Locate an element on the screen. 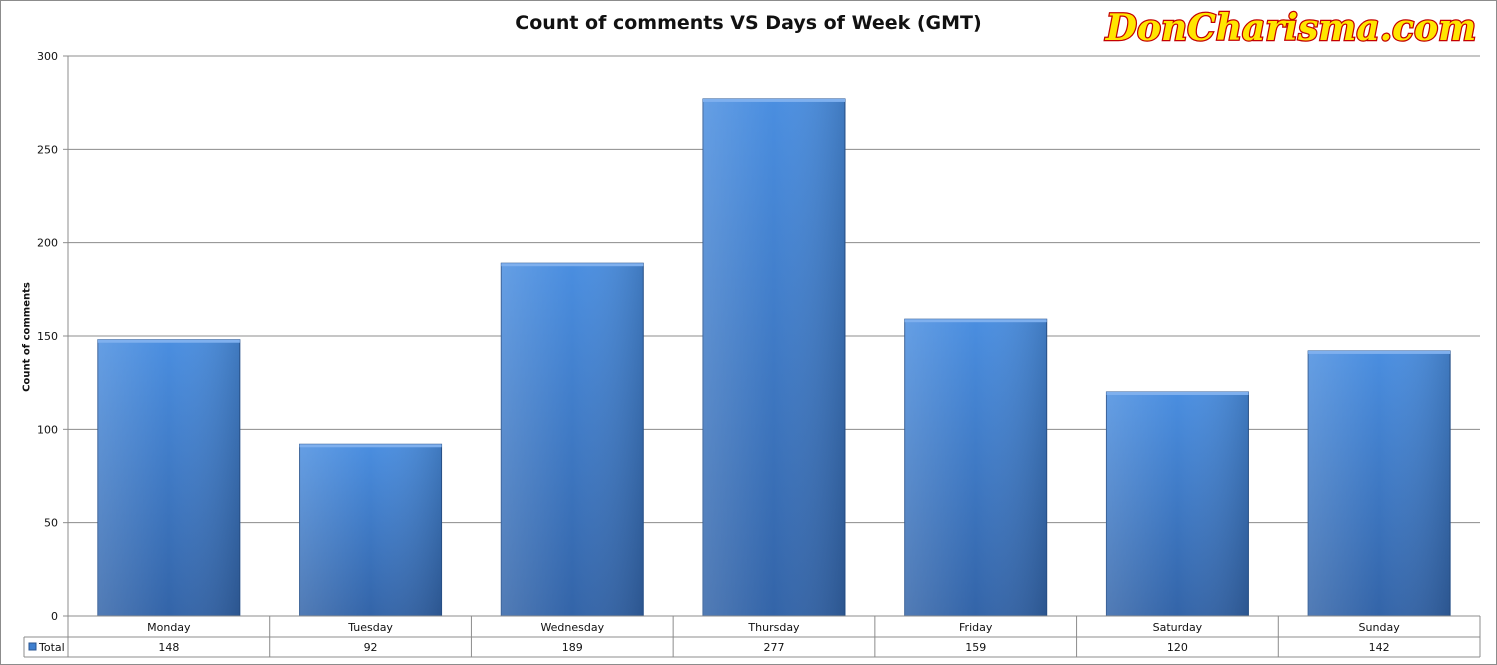 The height and width of the screenshot is (665, 1497). y-axis-ticks: 0 50 100 150 200 250 300 is located at coordinates (53, 336).